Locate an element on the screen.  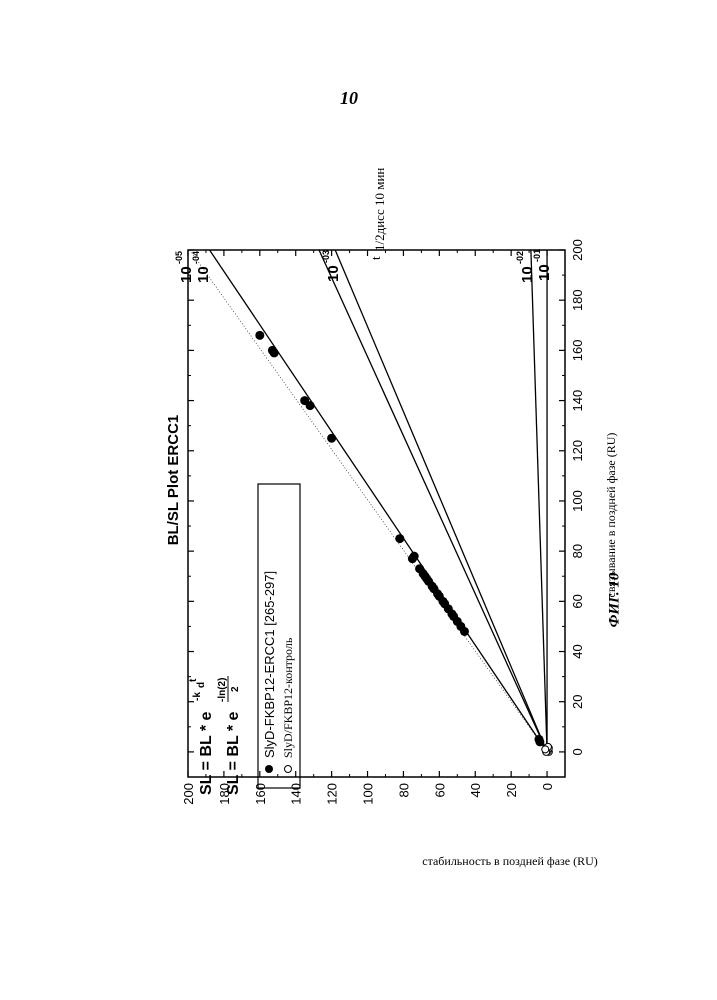
line-label-1e-04: 10 -04 is located at coordinates (201, 267).